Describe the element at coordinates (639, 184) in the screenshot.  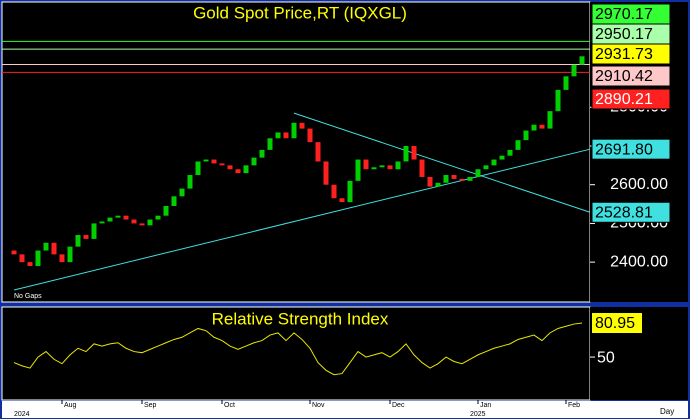
I see `y-tick-label: 2600.00` at that location.